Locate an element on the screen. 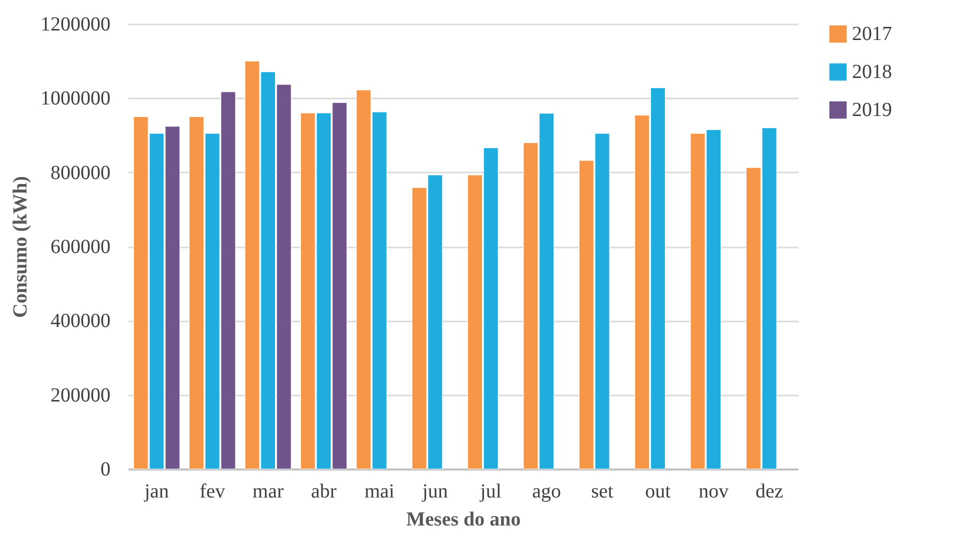  legend-label: 2019 is located at coordinates (872, 110).